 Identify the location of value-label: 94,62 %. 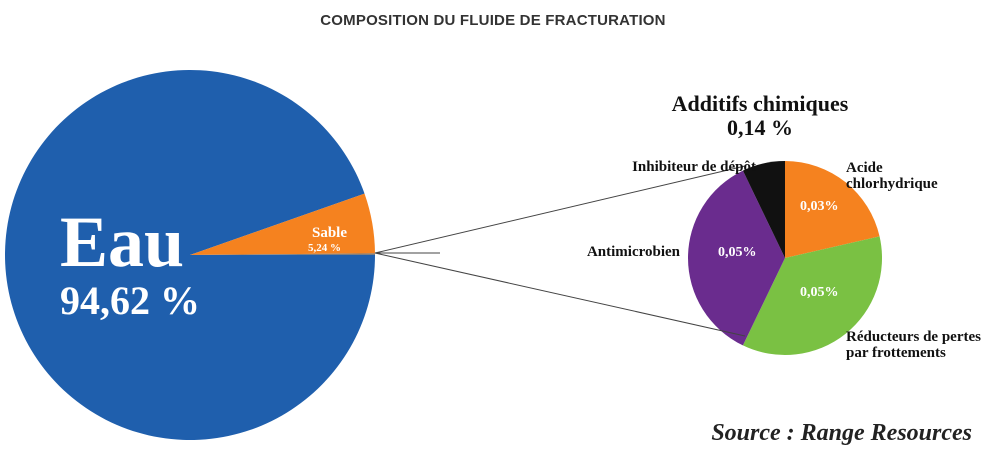
(130, 300).